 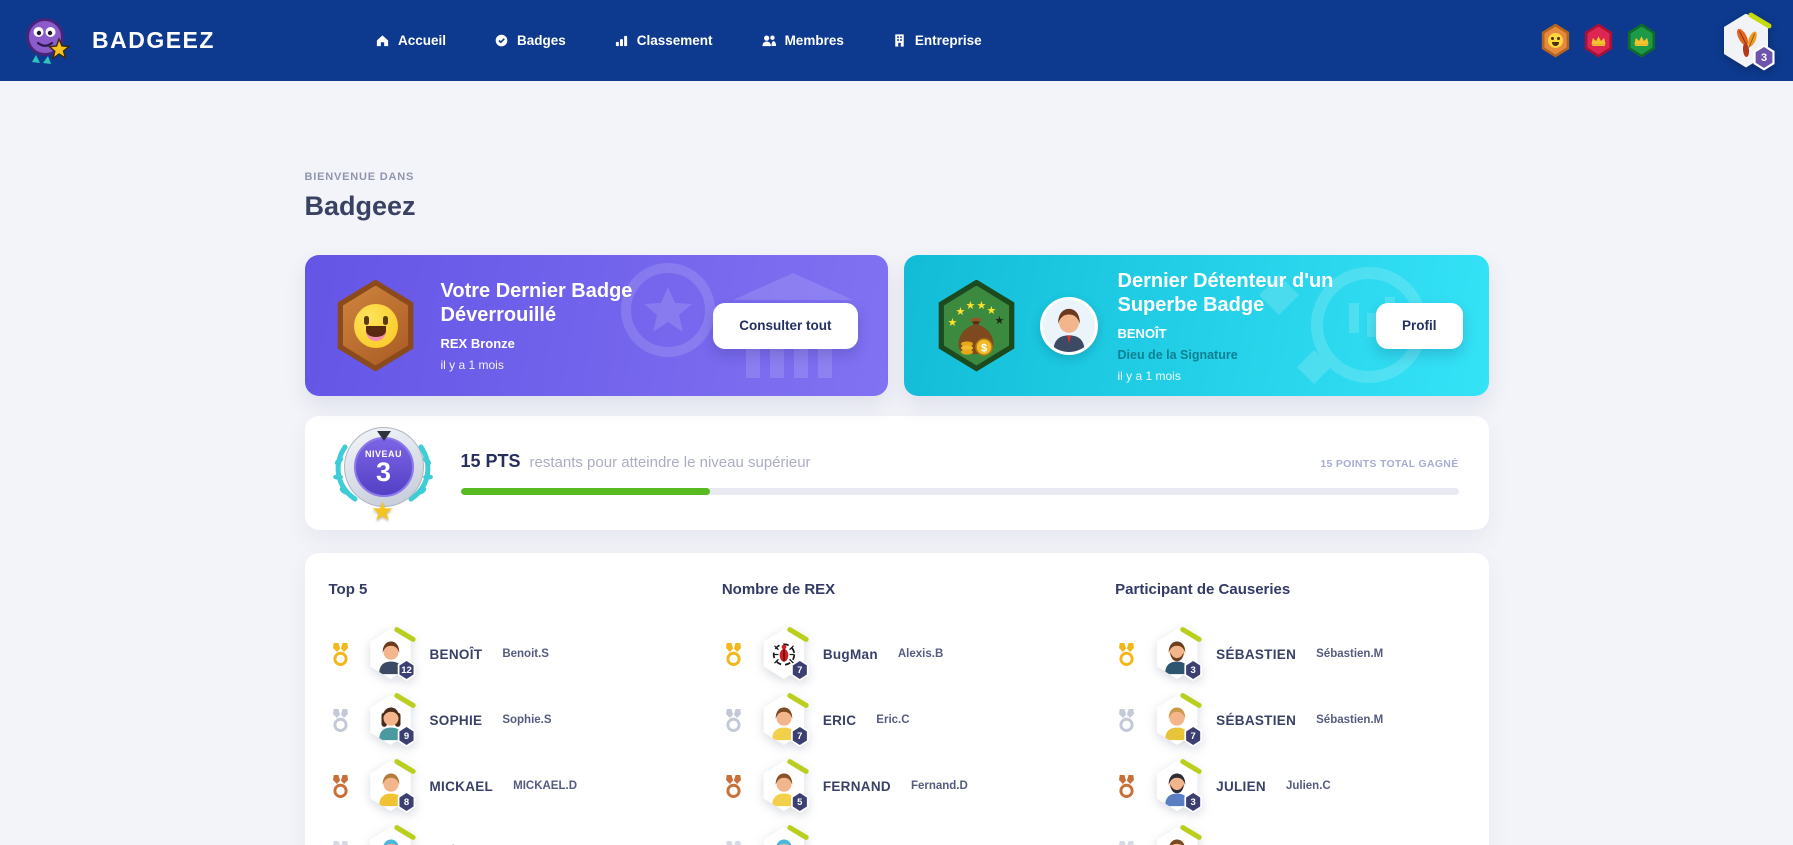 What do you see at coordinates (153, 40) in the screenshot?
I see `brand-title: BADGEEZ` at bounding box center [153, 40].